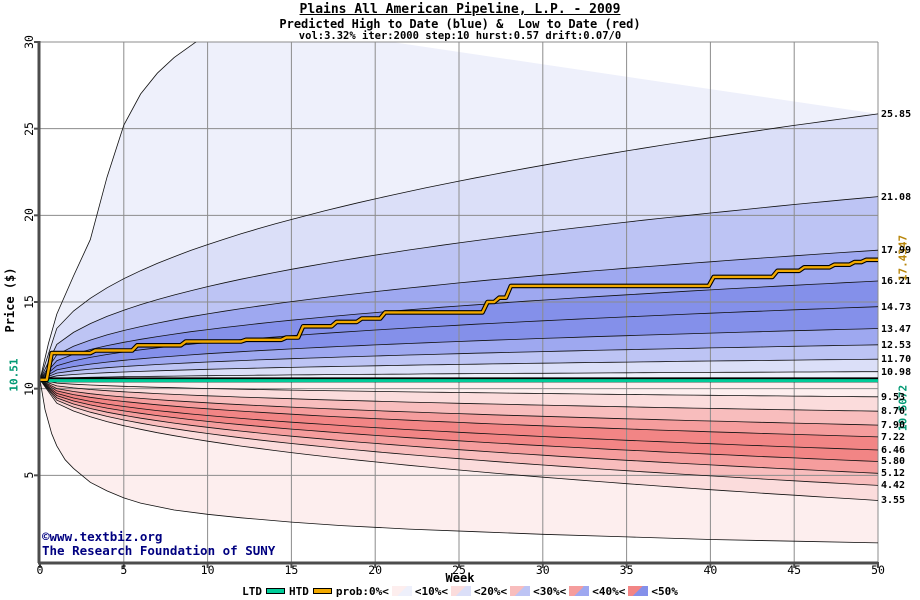 This screenshot has height=600, width=920. What do you see at coordinates (626, 570) in the screenshot?
I see `x-tick-label: 35` at bounding box center [626, 570].